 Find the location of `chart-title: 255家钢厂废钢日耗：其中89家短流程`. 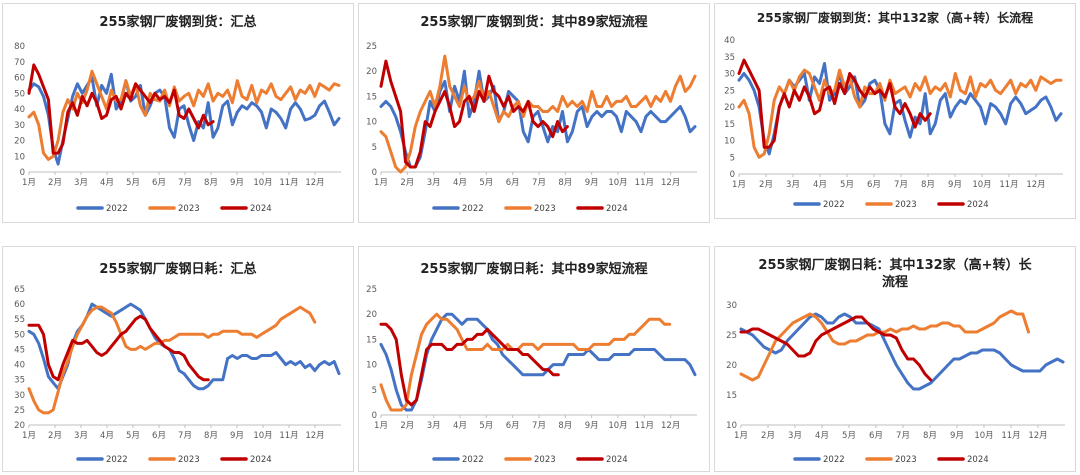

chart-title: 255家钢厂废钢日耗：其中89家短流程 is located at coordinates (533, 269).